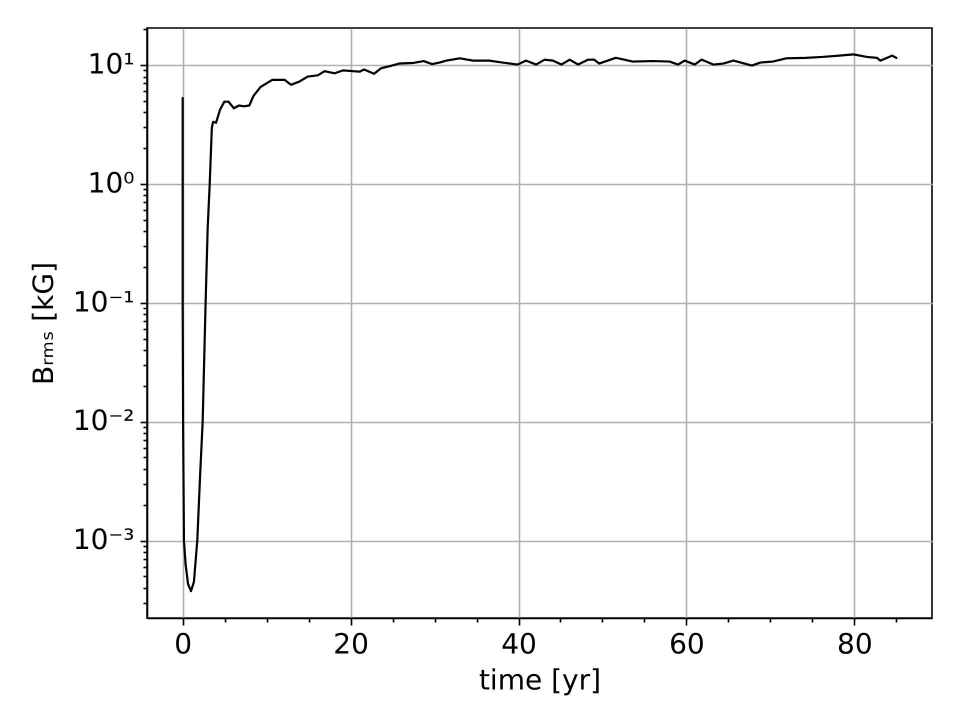  What do you see at coordinates (540, 680) in the screenshot?
I see `x-axis-title: time [yr]` at bounding box center [540, 680].